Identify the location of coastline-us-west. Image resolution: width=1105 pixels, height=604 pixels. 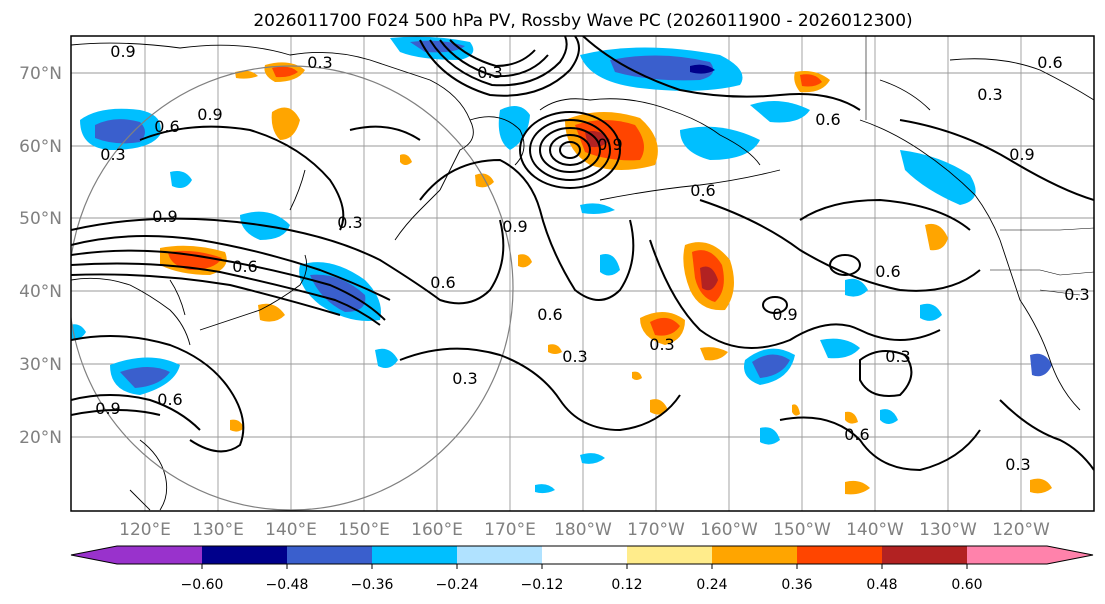
(1040, 325).